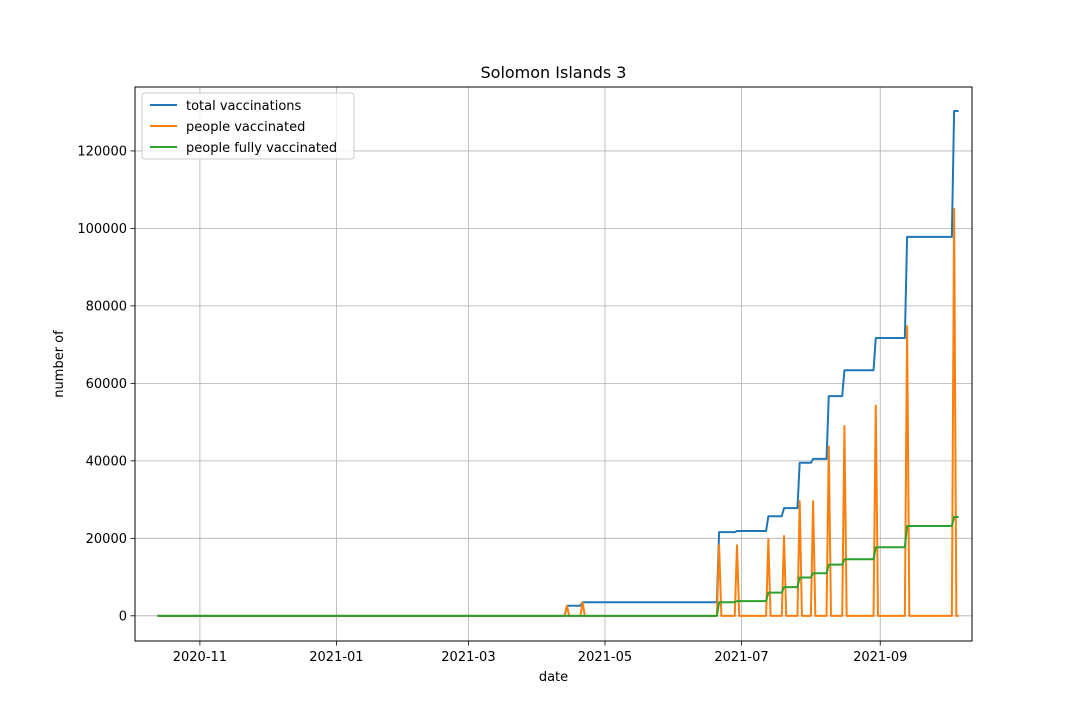 Image resolution: width=1080 pixels, height=724 pixels. I want to click on legend-label: people vaccinated, so click(245, 127).